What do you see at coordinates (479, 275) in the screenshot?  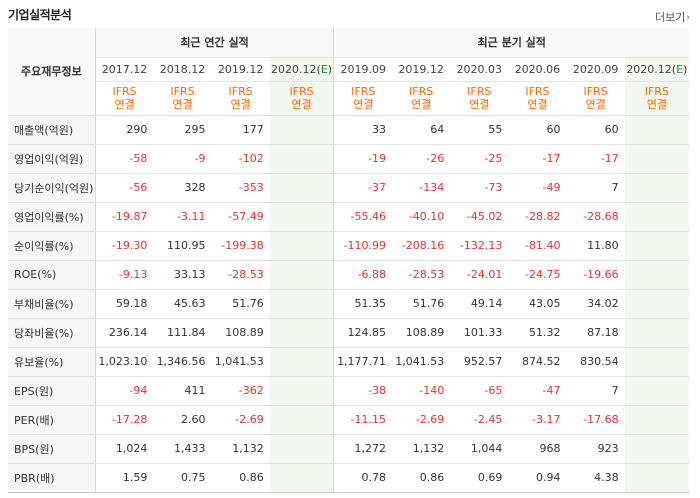 I see `table-cell: -24.01` at bounding box center [479, 275].